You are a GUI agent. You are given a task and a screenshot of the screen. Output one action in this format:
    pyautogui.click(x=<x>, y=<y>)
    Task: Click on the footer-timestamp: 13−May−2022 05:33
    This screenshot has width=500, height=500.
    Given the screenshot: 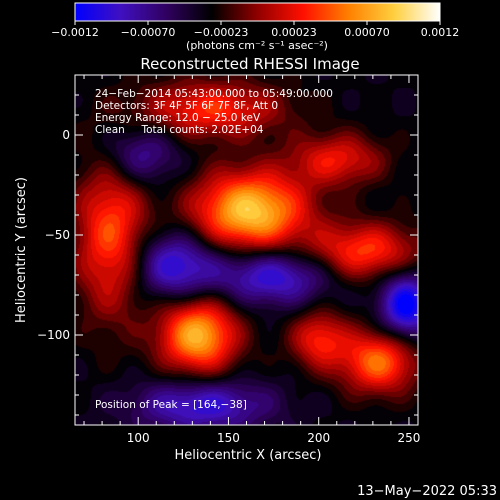 What is the action you would take?
    pyautogui.click(x=427, y=491)
    